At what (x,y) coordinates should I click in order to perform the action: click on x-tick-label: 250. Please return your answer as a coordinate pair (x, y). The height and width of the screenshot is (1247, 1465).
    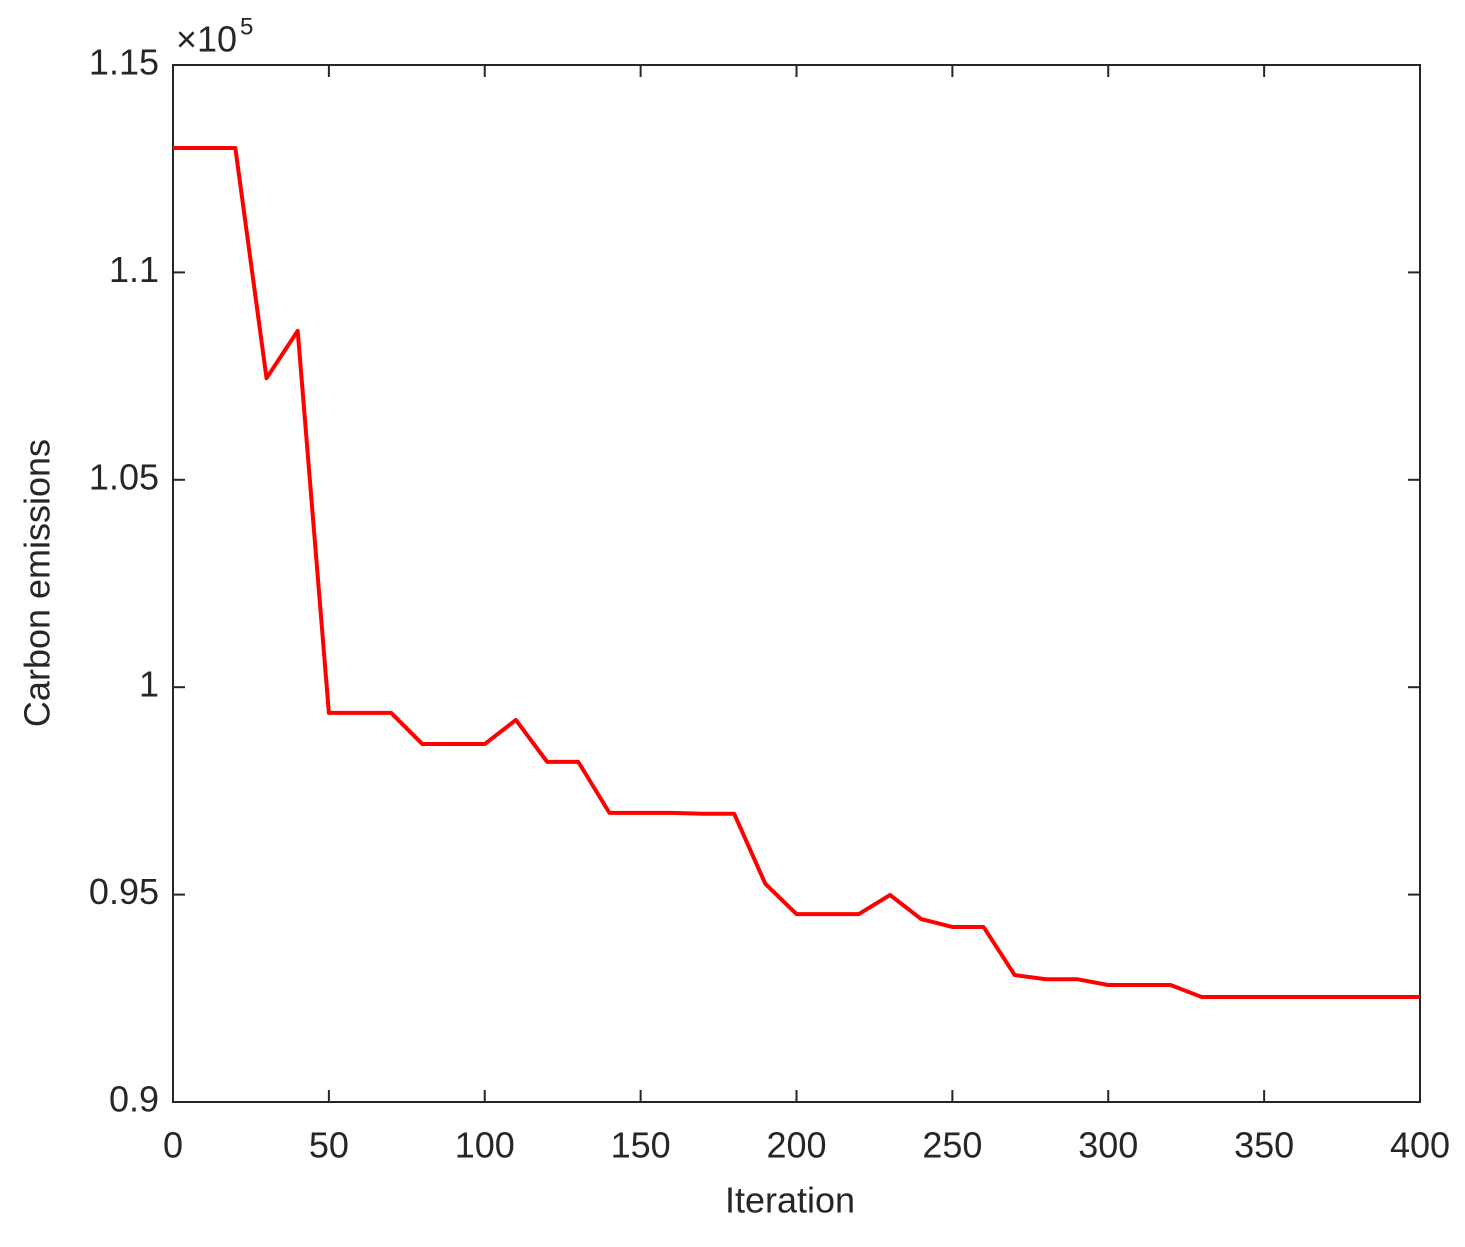
    Looking at the image, I should click on (952, 1145).